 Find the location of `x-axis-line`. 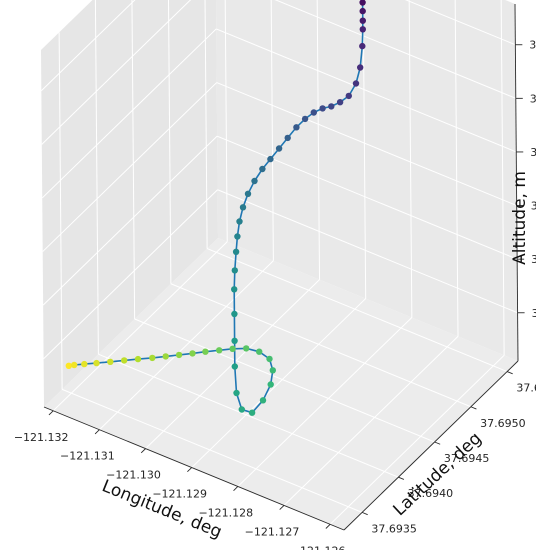

x-axis-line is located at coordinates (194, 468).